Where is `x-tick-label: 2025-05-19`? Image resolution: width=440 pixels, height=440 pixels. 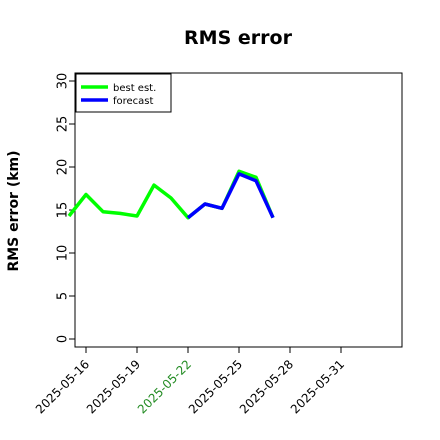
x-tick-label: 2025-05-19 is located at coordinates (113, 386).